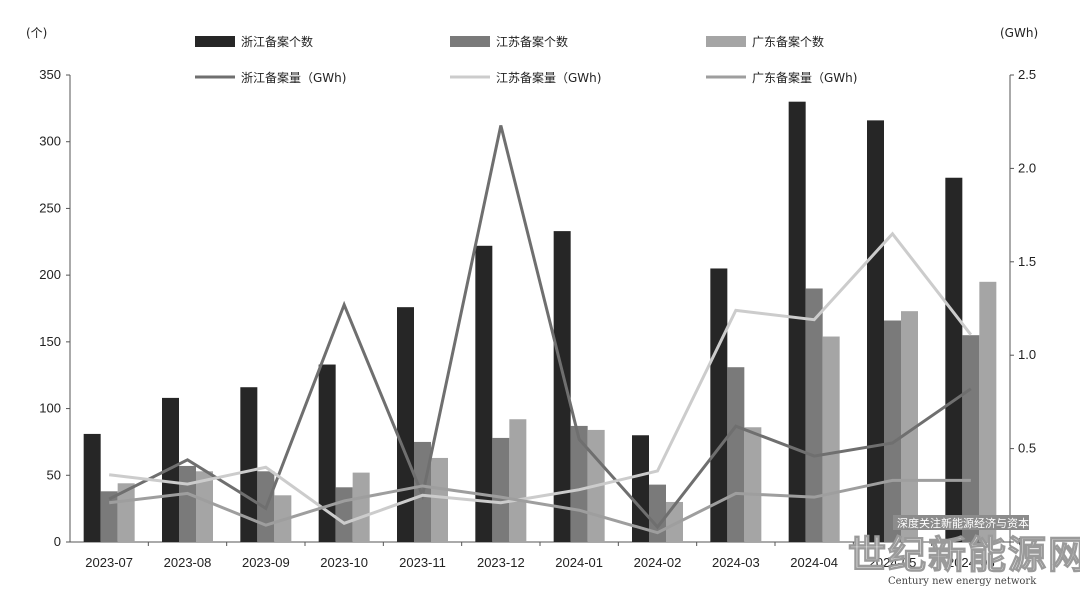 The height and width of the screenshot is (591, 1080). Describe the element at coordinates (579, 562) in the screenshot. I see `x-tick-label: 2024-01` at that location.